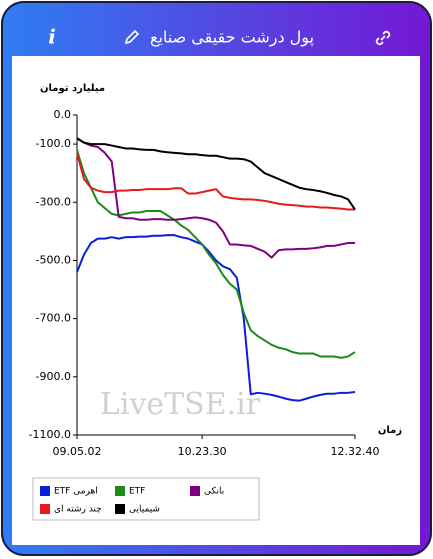  I want to click on legend-label: بانکی, so click(214, 492).